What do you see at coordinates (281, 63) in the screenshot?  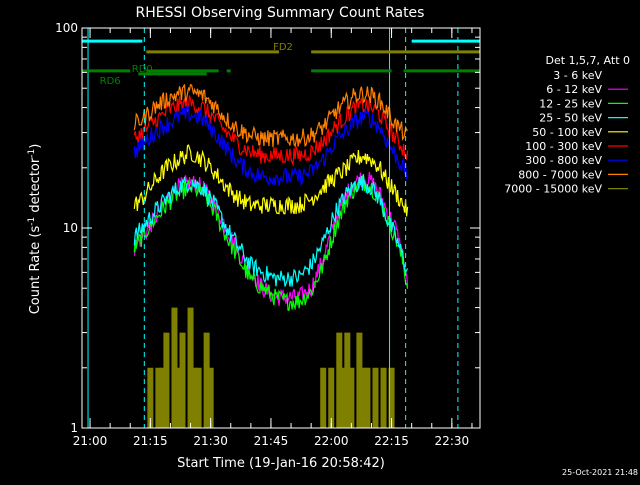 I see `state-bar-layer: FD2 RD0 RD6` at bounding box center [281, 63].